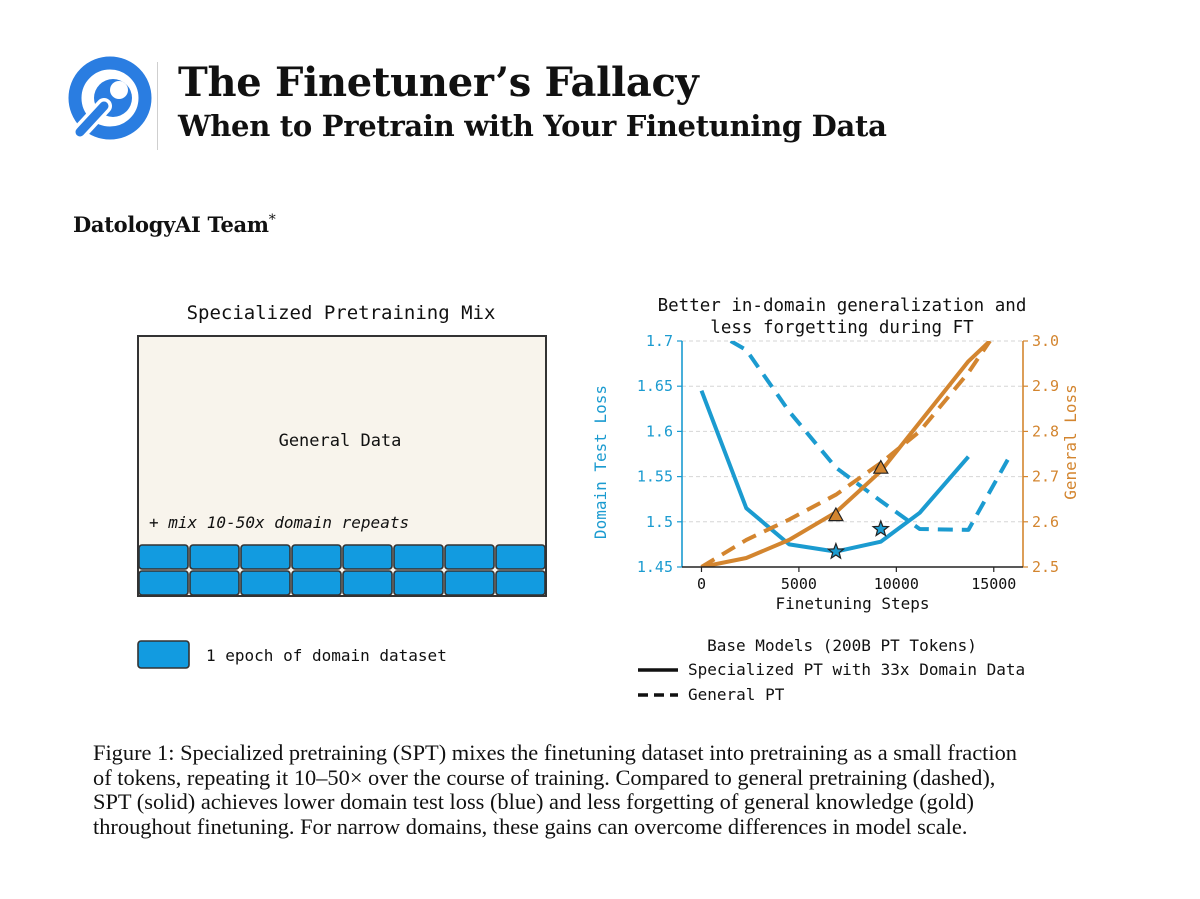 The image size is (1200, 899). Describe the element at coordinates (993, 584) in the screenshot. I see `x-tick-label: 15000` at that location.